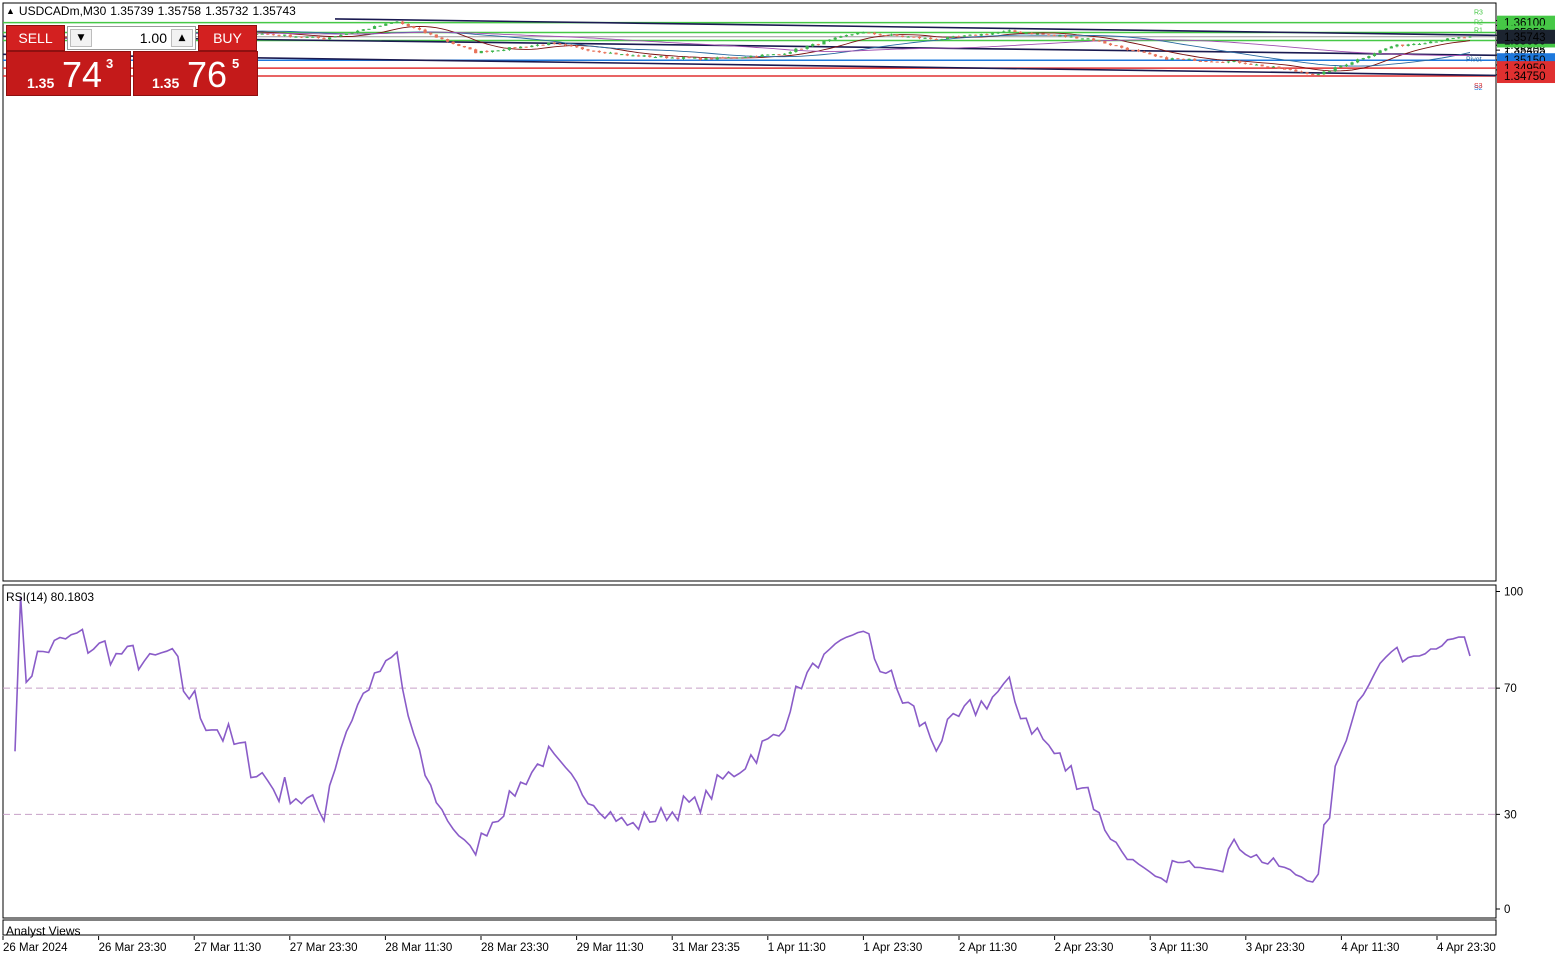  Describe the element at coordinates (1513, 593) in the screenshot. I see `rsi-axis-label: 100` at that location.